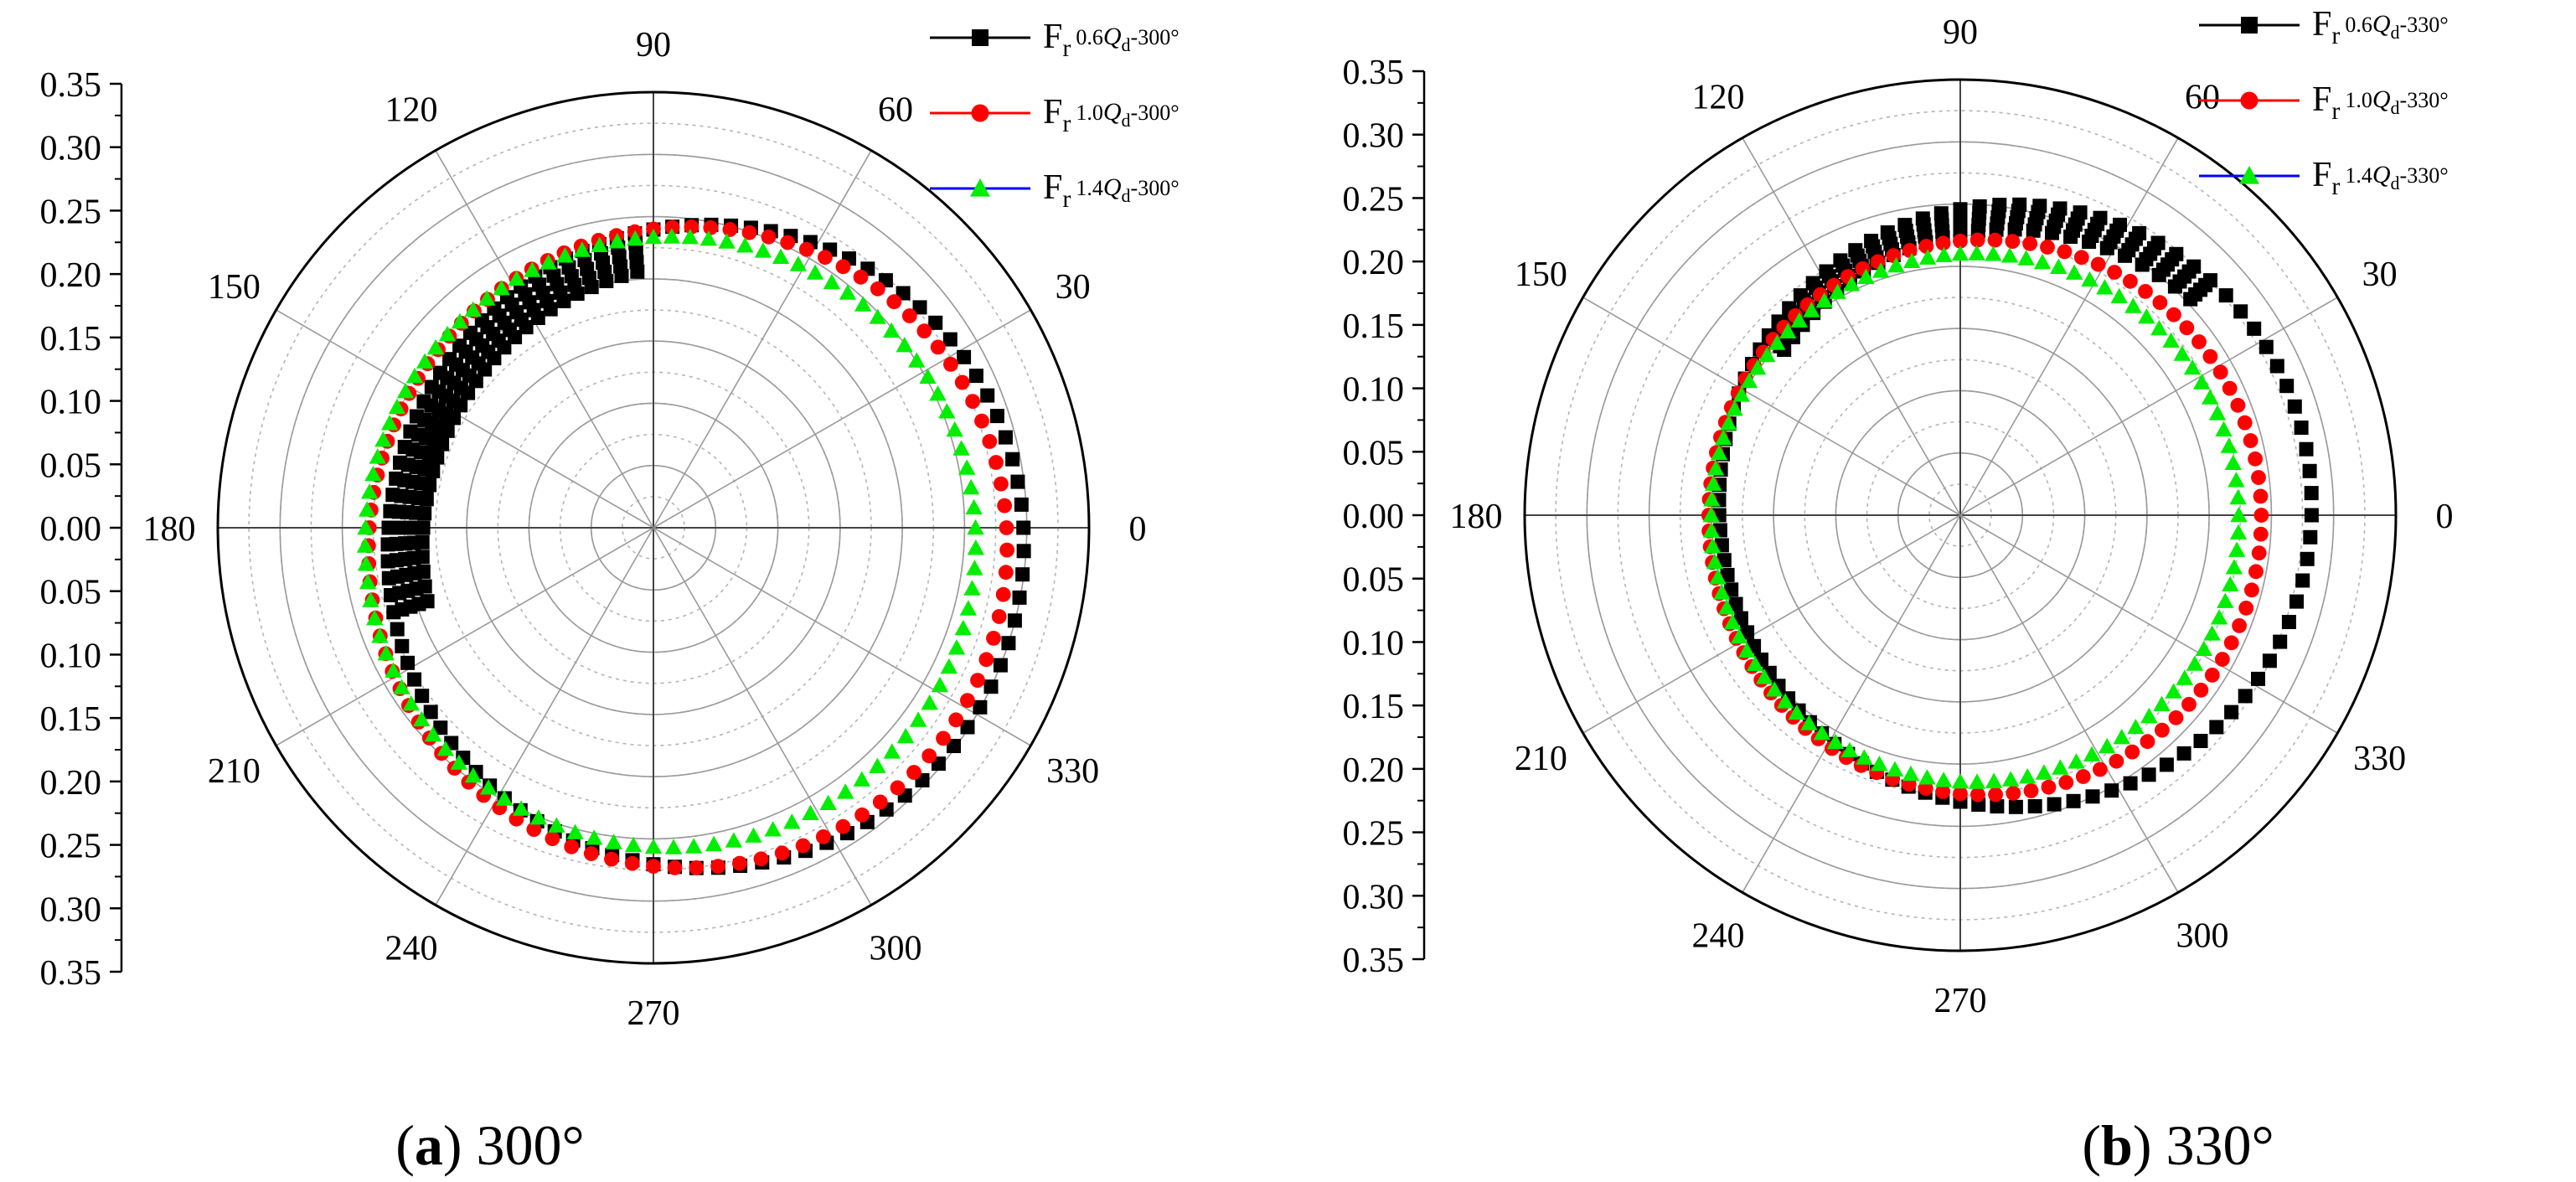 This screenshot has width=2576, height=1182. Describe the element at coordinates (1960, 32) in the screenshot. I see `angle-label: 90` at that location.